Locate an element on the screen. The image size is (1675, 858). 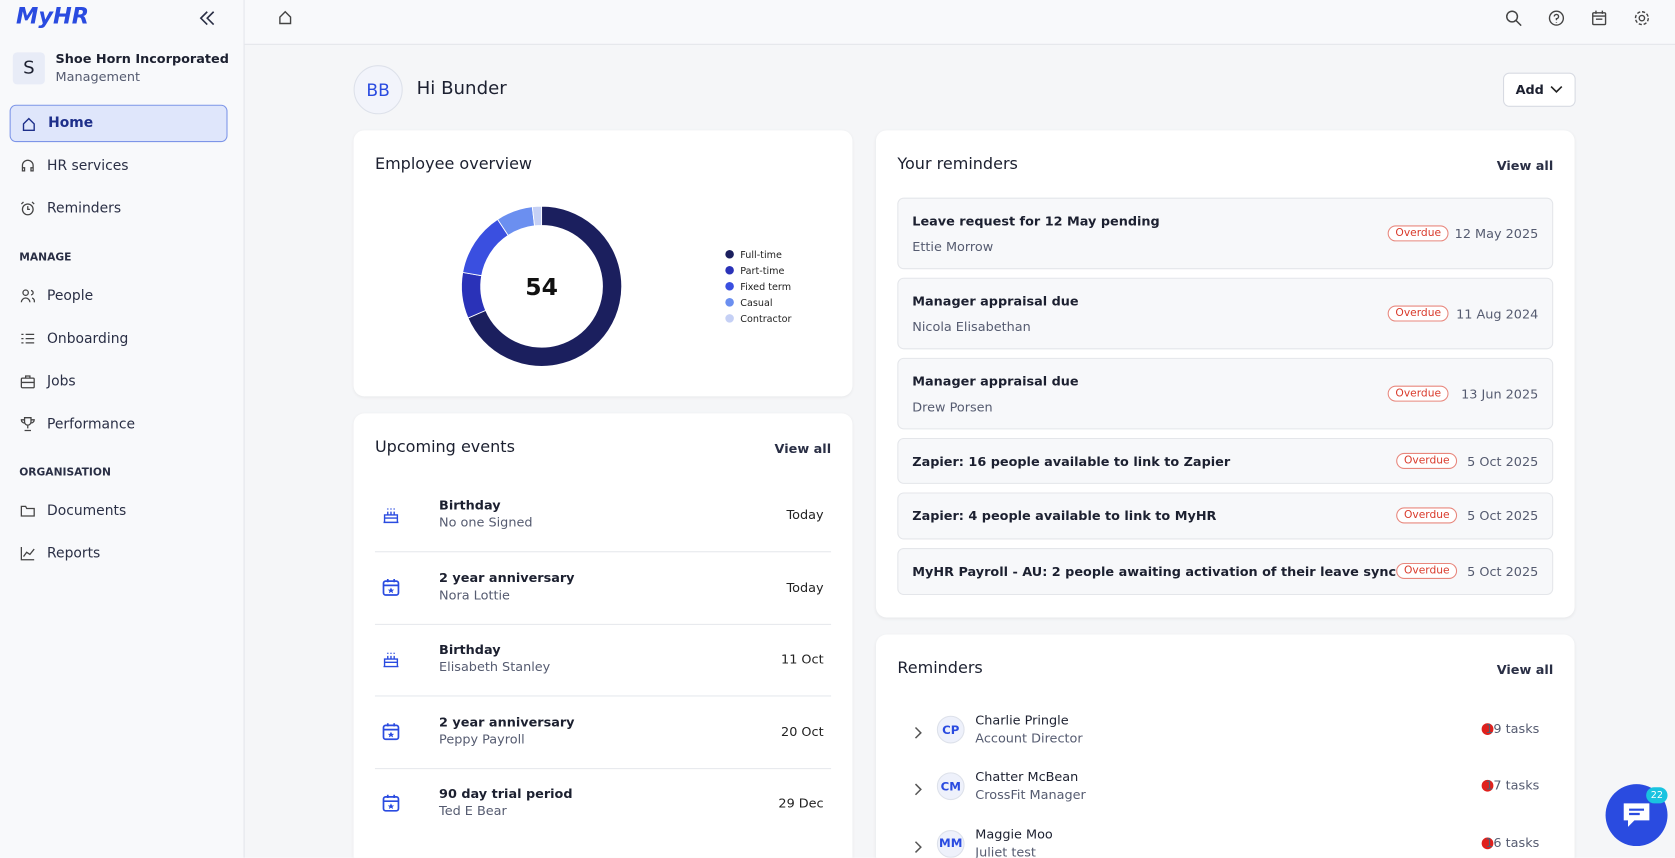
event-person: Elisabeth Stanley is located at coordinates (495, 667).